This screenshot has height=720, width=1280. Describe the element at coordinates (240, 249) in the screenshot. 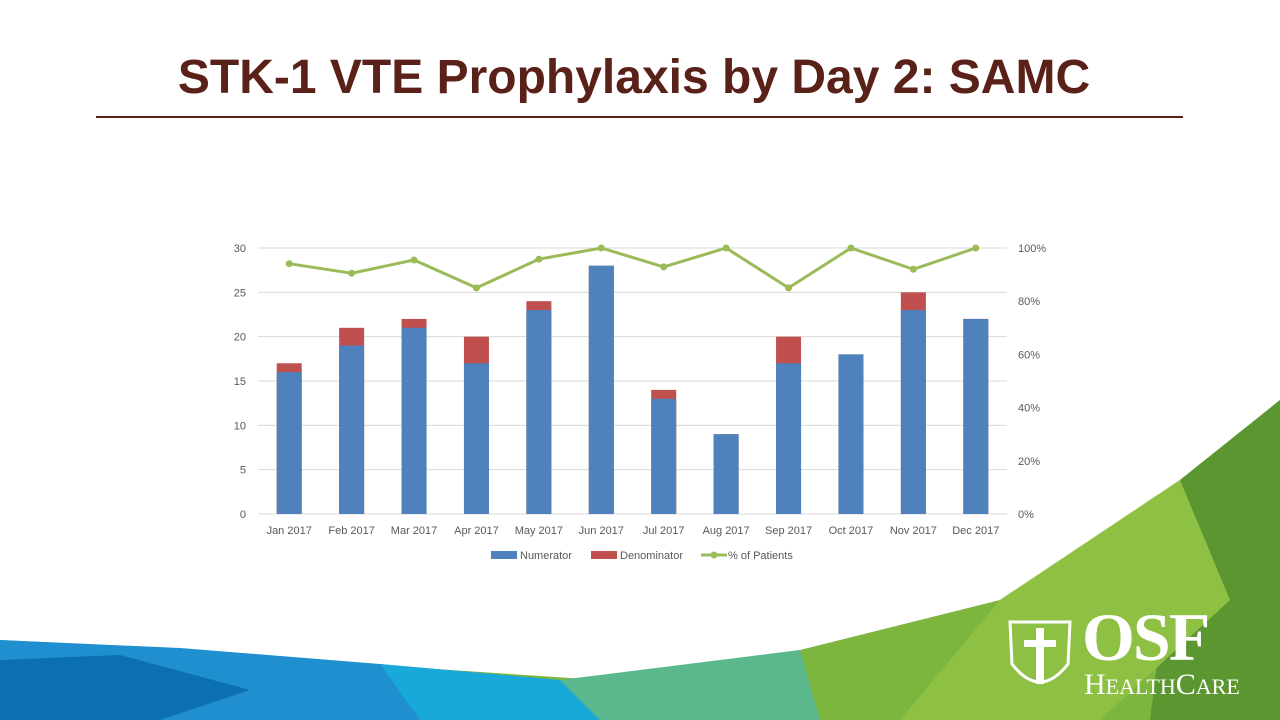

I see `y-tick-label: 30` at that location.